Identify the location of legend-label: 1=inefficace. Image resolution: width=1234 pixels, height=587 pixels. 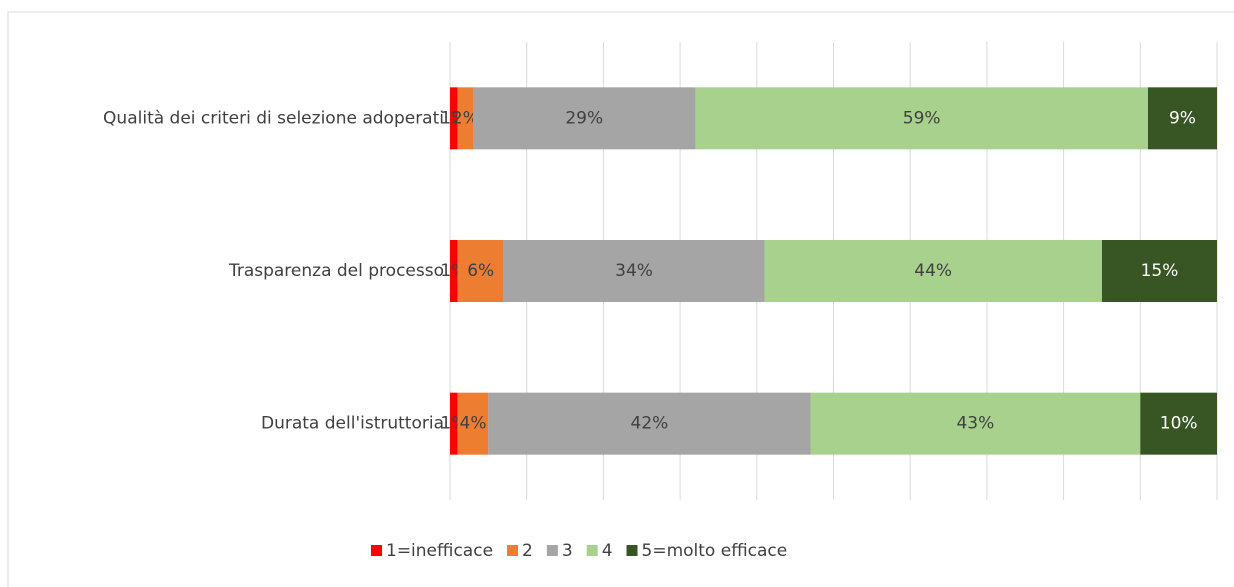
(439, 551).